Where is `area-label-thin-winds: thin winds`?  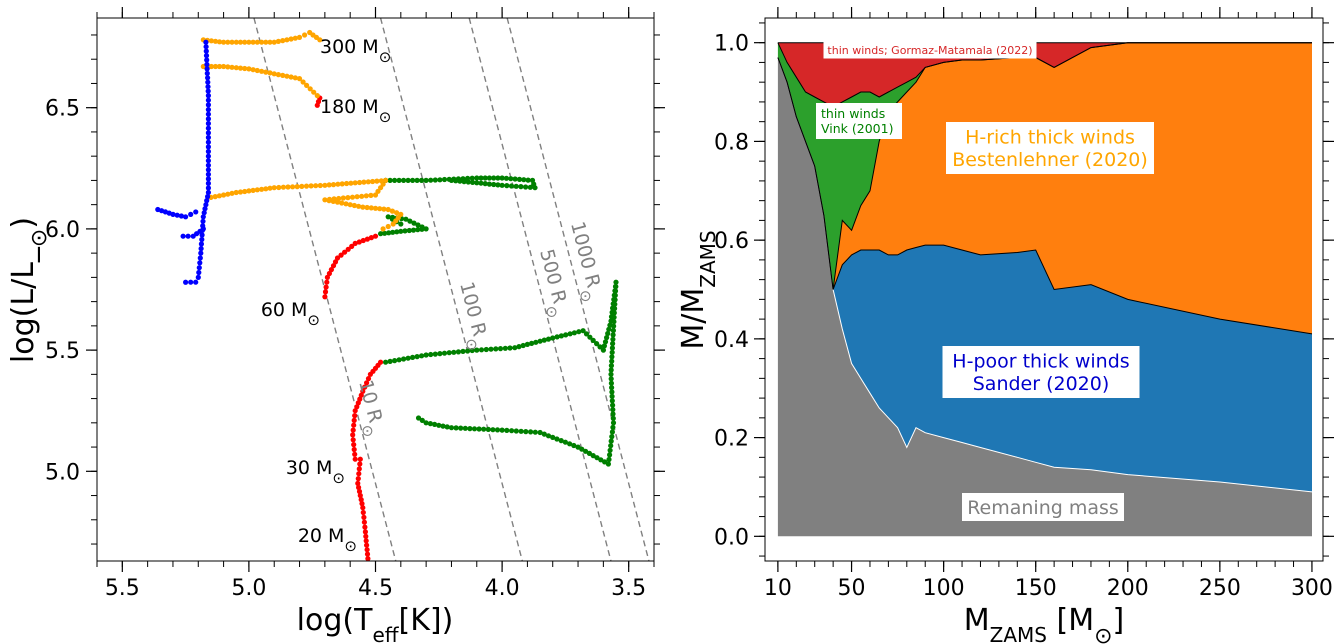 area-label-thin-winds: thin winds is located at coordinates (853, 113).